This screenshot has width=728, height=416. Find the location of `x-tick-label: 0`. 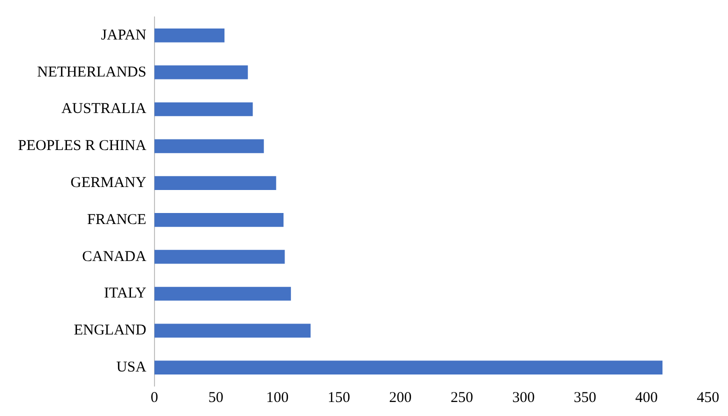

x-tick-label: 0 is located at coordinates (154, 398).